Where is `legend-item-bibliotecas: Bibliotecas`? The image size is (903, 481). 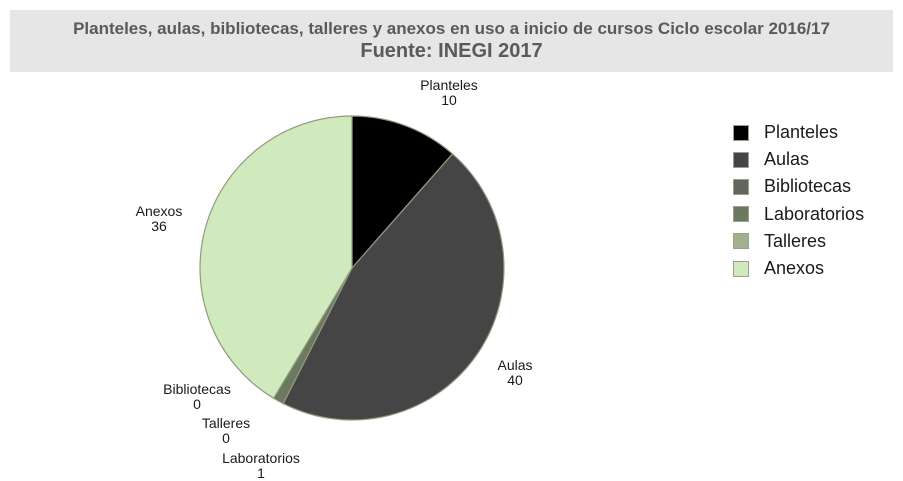
legend-item-bibliotecas: Bibliotecas is located at coordinates (798, 186).